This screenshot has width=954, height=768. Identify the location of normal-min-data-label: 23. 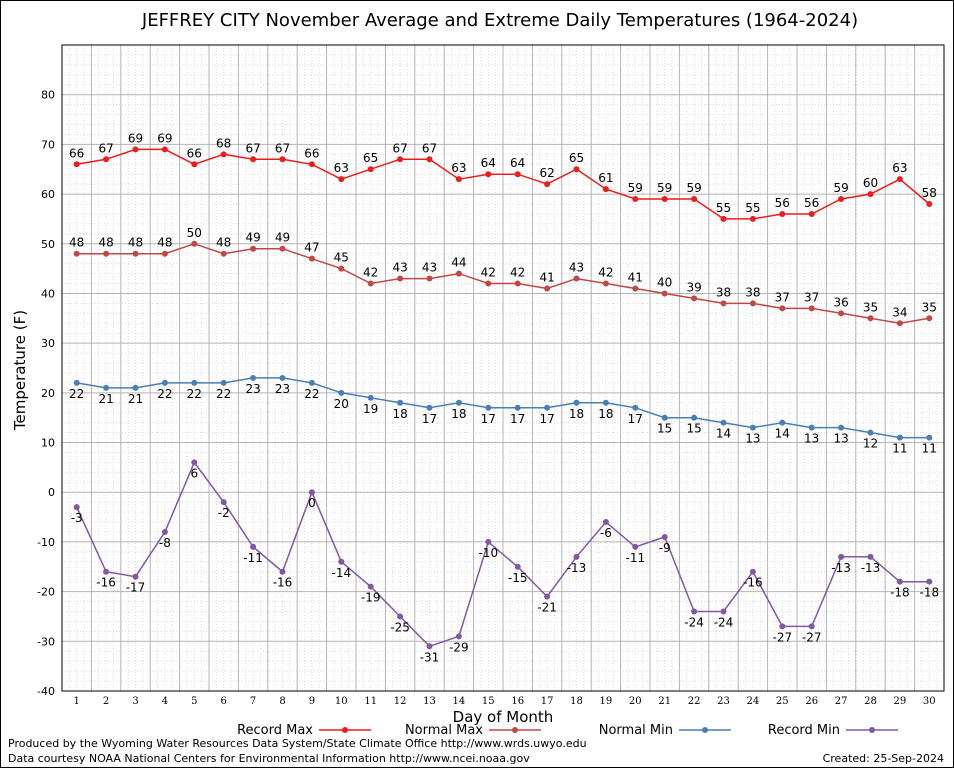
(252, 389).